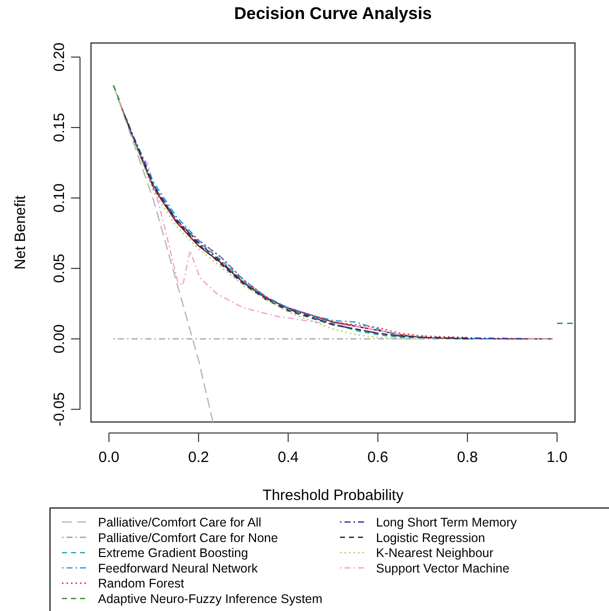 The height and width of the screenshot is (611, 609). I want to click on legend-label: Extreme Gradient Boosting, so click(173, 553).